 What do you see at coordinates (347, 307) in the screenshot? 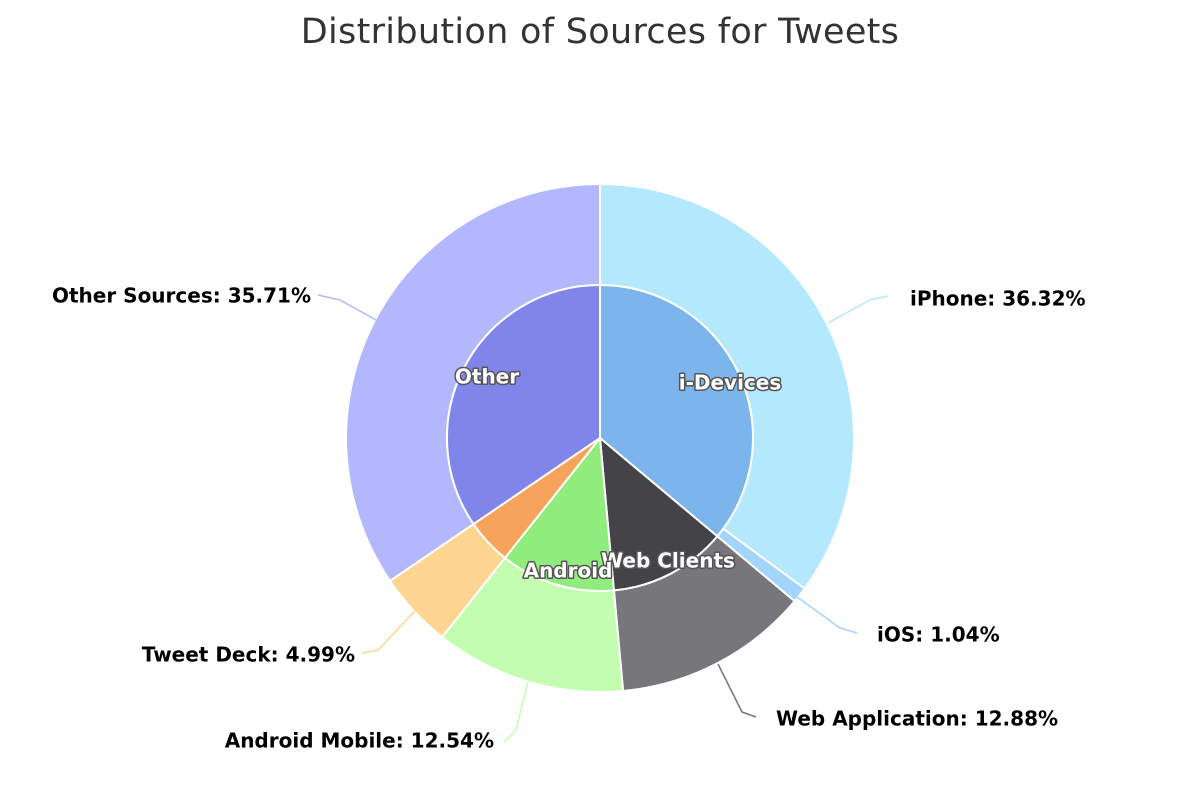
I see `connector-other-sources` at bounding box center [347, 307].